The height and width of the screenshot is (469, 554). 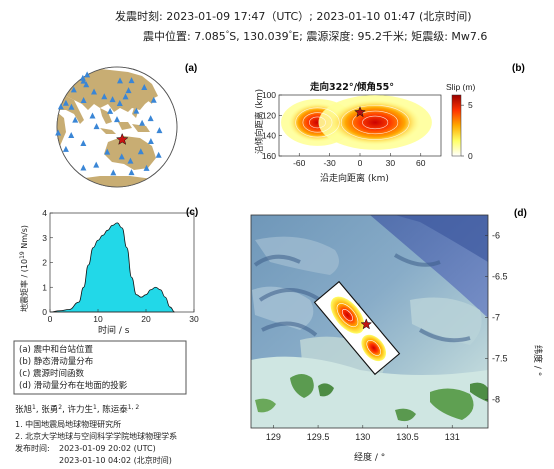 What do you see at coordinates (73, 385) in the screenshot?
I see `legend-item-d: (d) 滑动量分布在地面的投影` at bounding box center [73, 385].